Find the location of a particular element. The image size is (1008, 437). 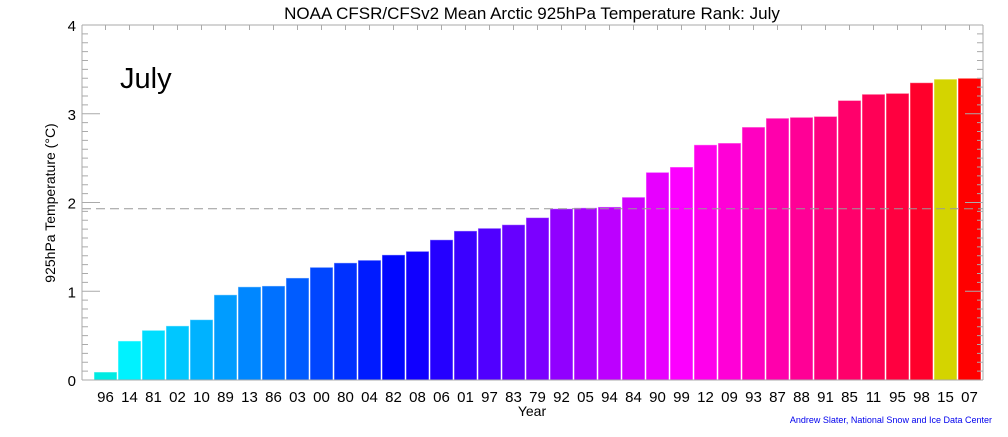

x-tick-label: 88 is located at coordinates (801, 397).